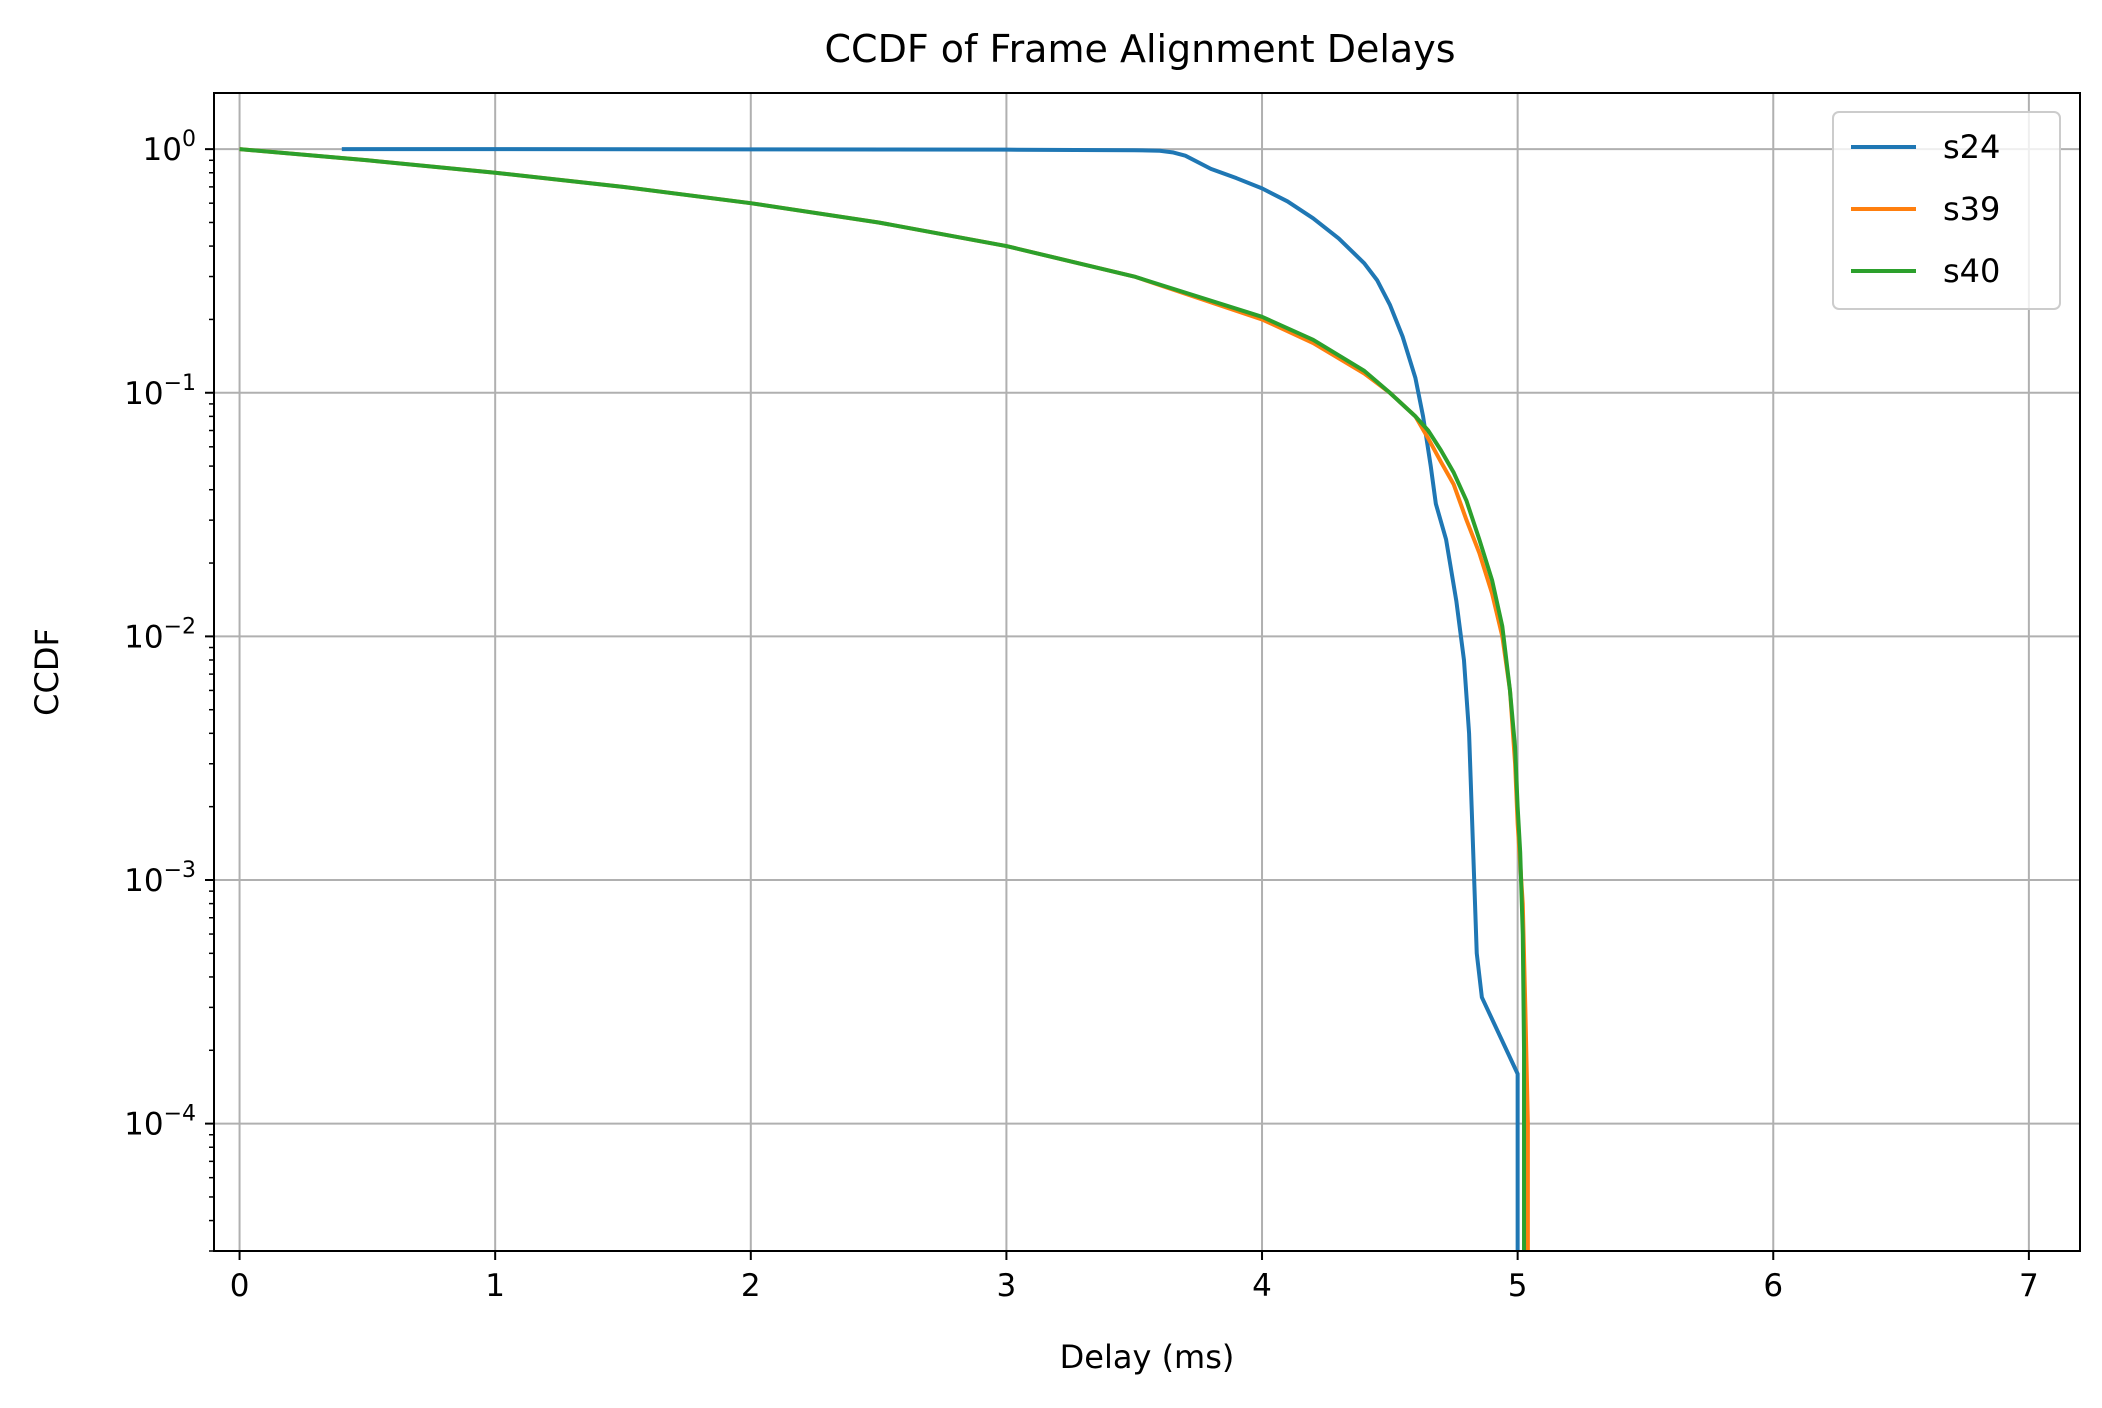  I want to click on y-tick-label: 10⁻³, so click(160, 878).